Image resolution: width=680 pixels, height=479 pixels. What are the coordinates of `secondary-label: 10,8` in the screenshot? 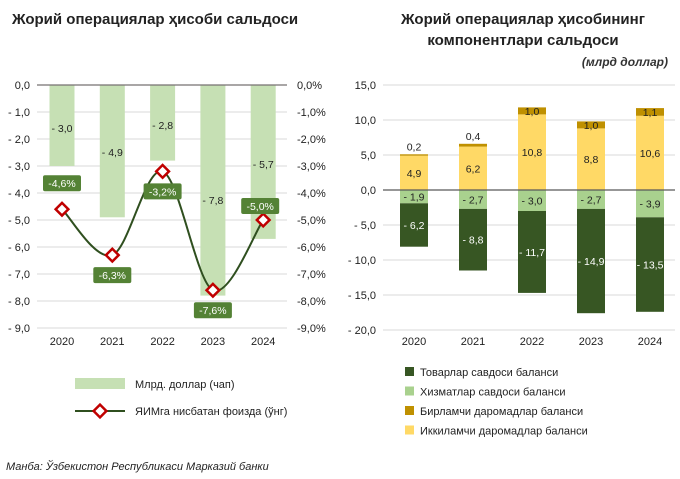 It's located at (532, 153).